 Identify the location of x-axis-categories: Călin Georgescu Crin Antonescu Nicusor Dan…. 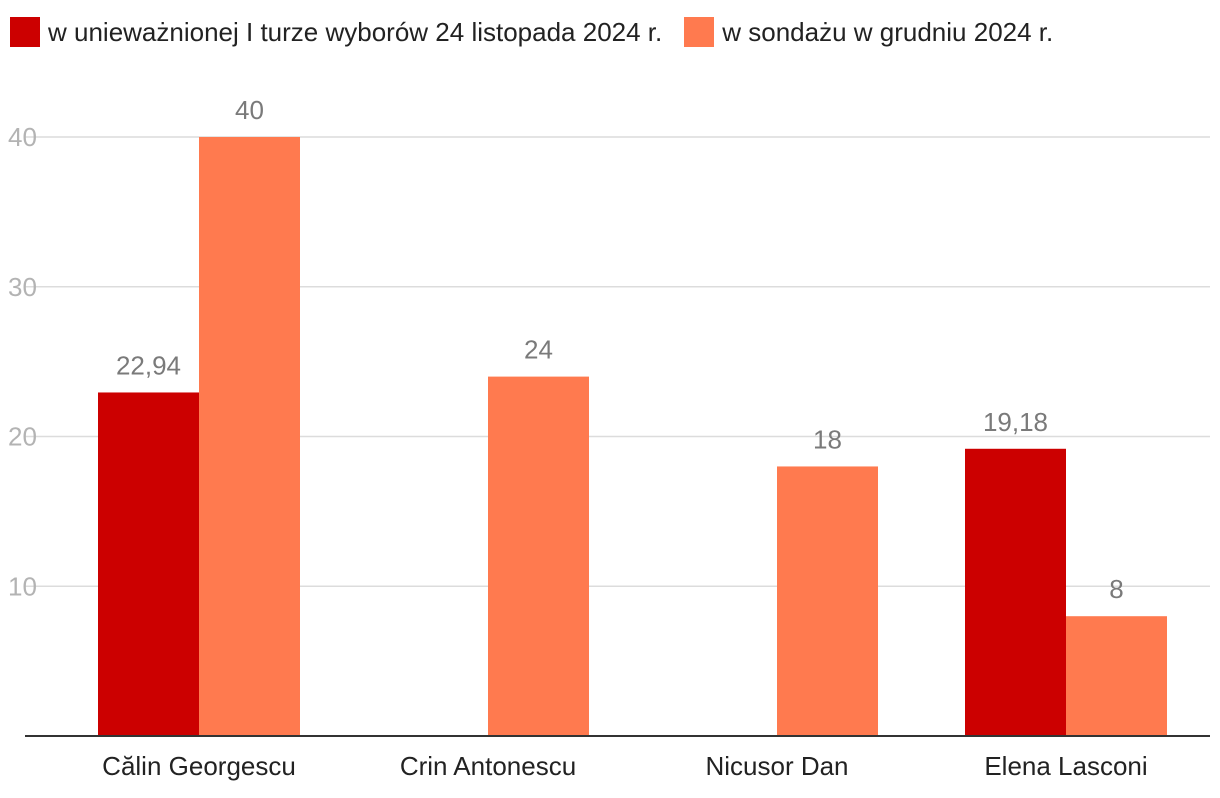
(625, 766).